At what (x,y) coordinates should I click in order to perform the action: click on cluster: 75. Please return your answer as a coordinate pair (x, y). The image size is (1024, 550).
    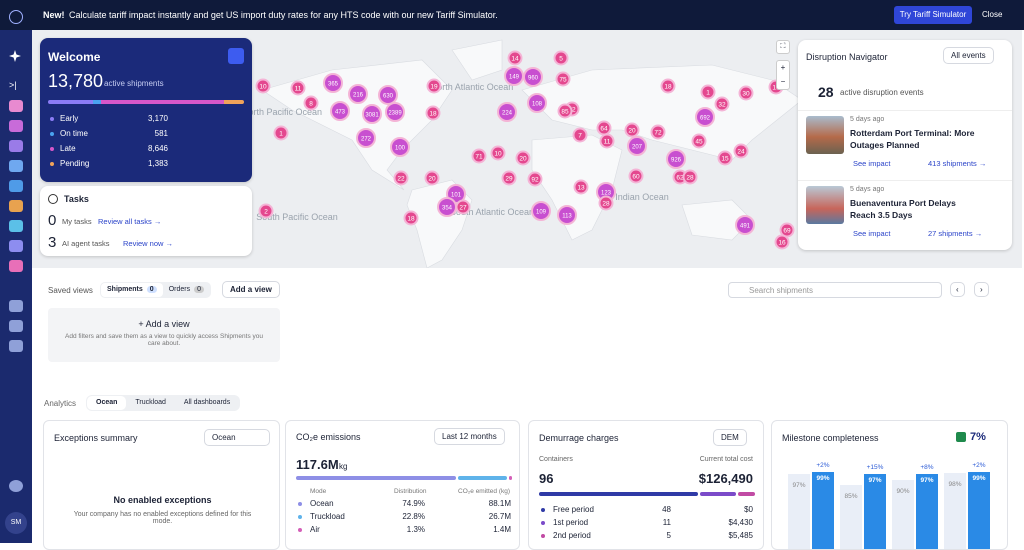
    Looking at the image, I should click on (563, 79).